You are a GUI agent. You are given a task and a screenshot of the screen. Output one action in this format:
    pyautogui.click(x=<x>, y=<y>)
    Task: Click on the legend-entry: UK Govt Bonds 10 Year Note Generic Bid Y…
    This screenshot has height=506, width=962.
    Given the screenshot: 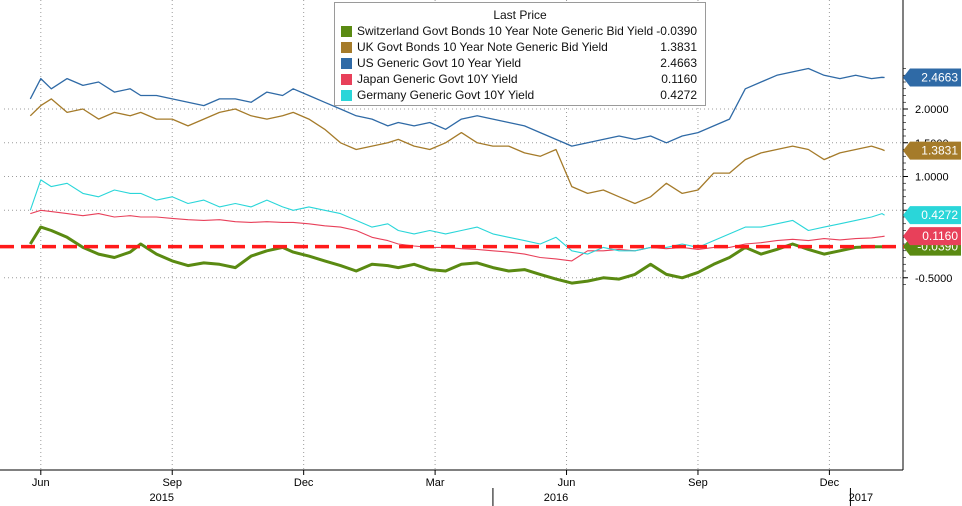 What is the action you would take?
    pyautogui.click(x=519, y=48)
    